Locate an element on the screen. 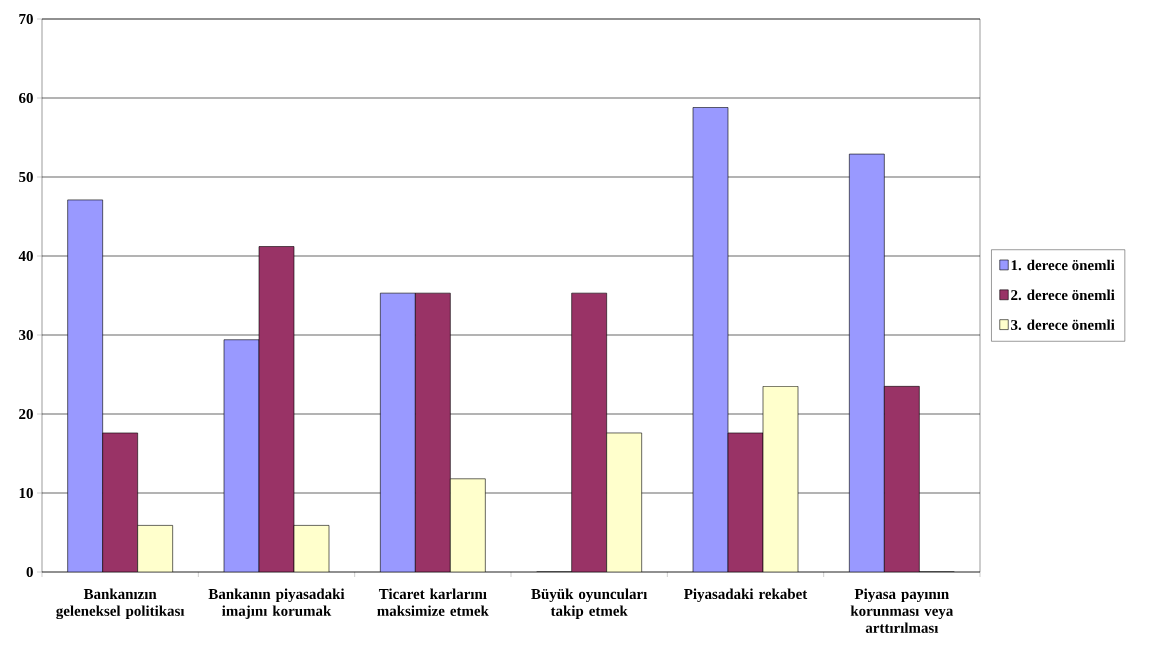 Image resolution: width=1159 pixels, height=655 pixels. y-tick-label: 50 is located at coordinates (26, 177).